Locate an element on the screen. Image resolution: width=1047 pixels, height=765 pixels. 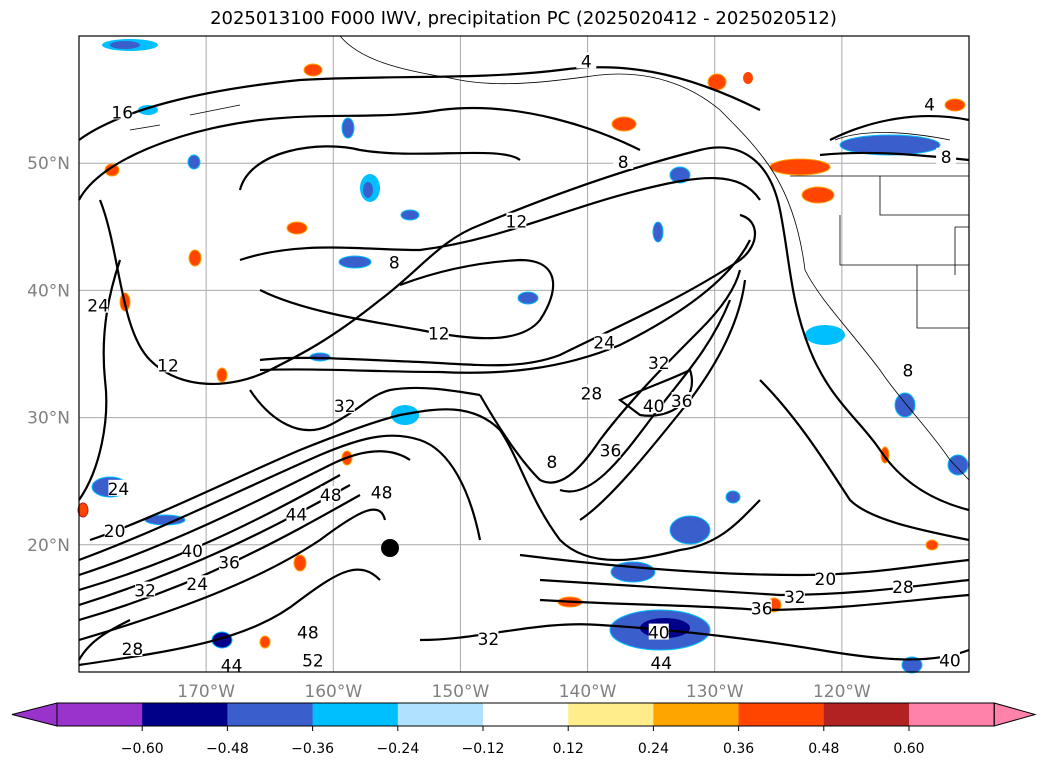
colorbar-under-arrow is located at coordinates (34, 714).